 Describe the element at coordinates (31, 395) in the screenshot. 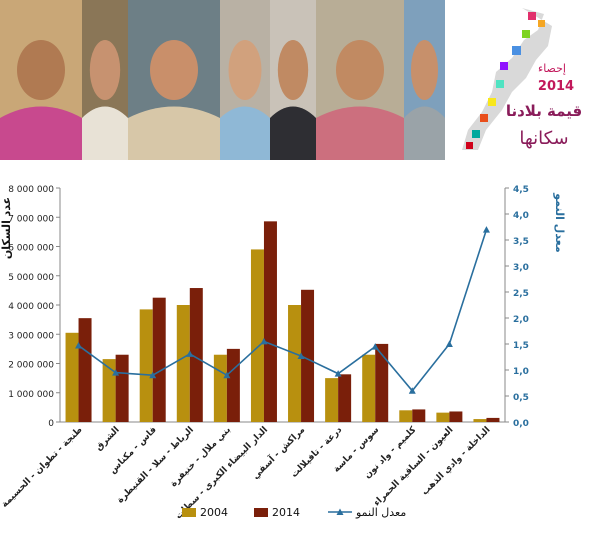

I see `left-tick-label: 1 000 000` at that location.